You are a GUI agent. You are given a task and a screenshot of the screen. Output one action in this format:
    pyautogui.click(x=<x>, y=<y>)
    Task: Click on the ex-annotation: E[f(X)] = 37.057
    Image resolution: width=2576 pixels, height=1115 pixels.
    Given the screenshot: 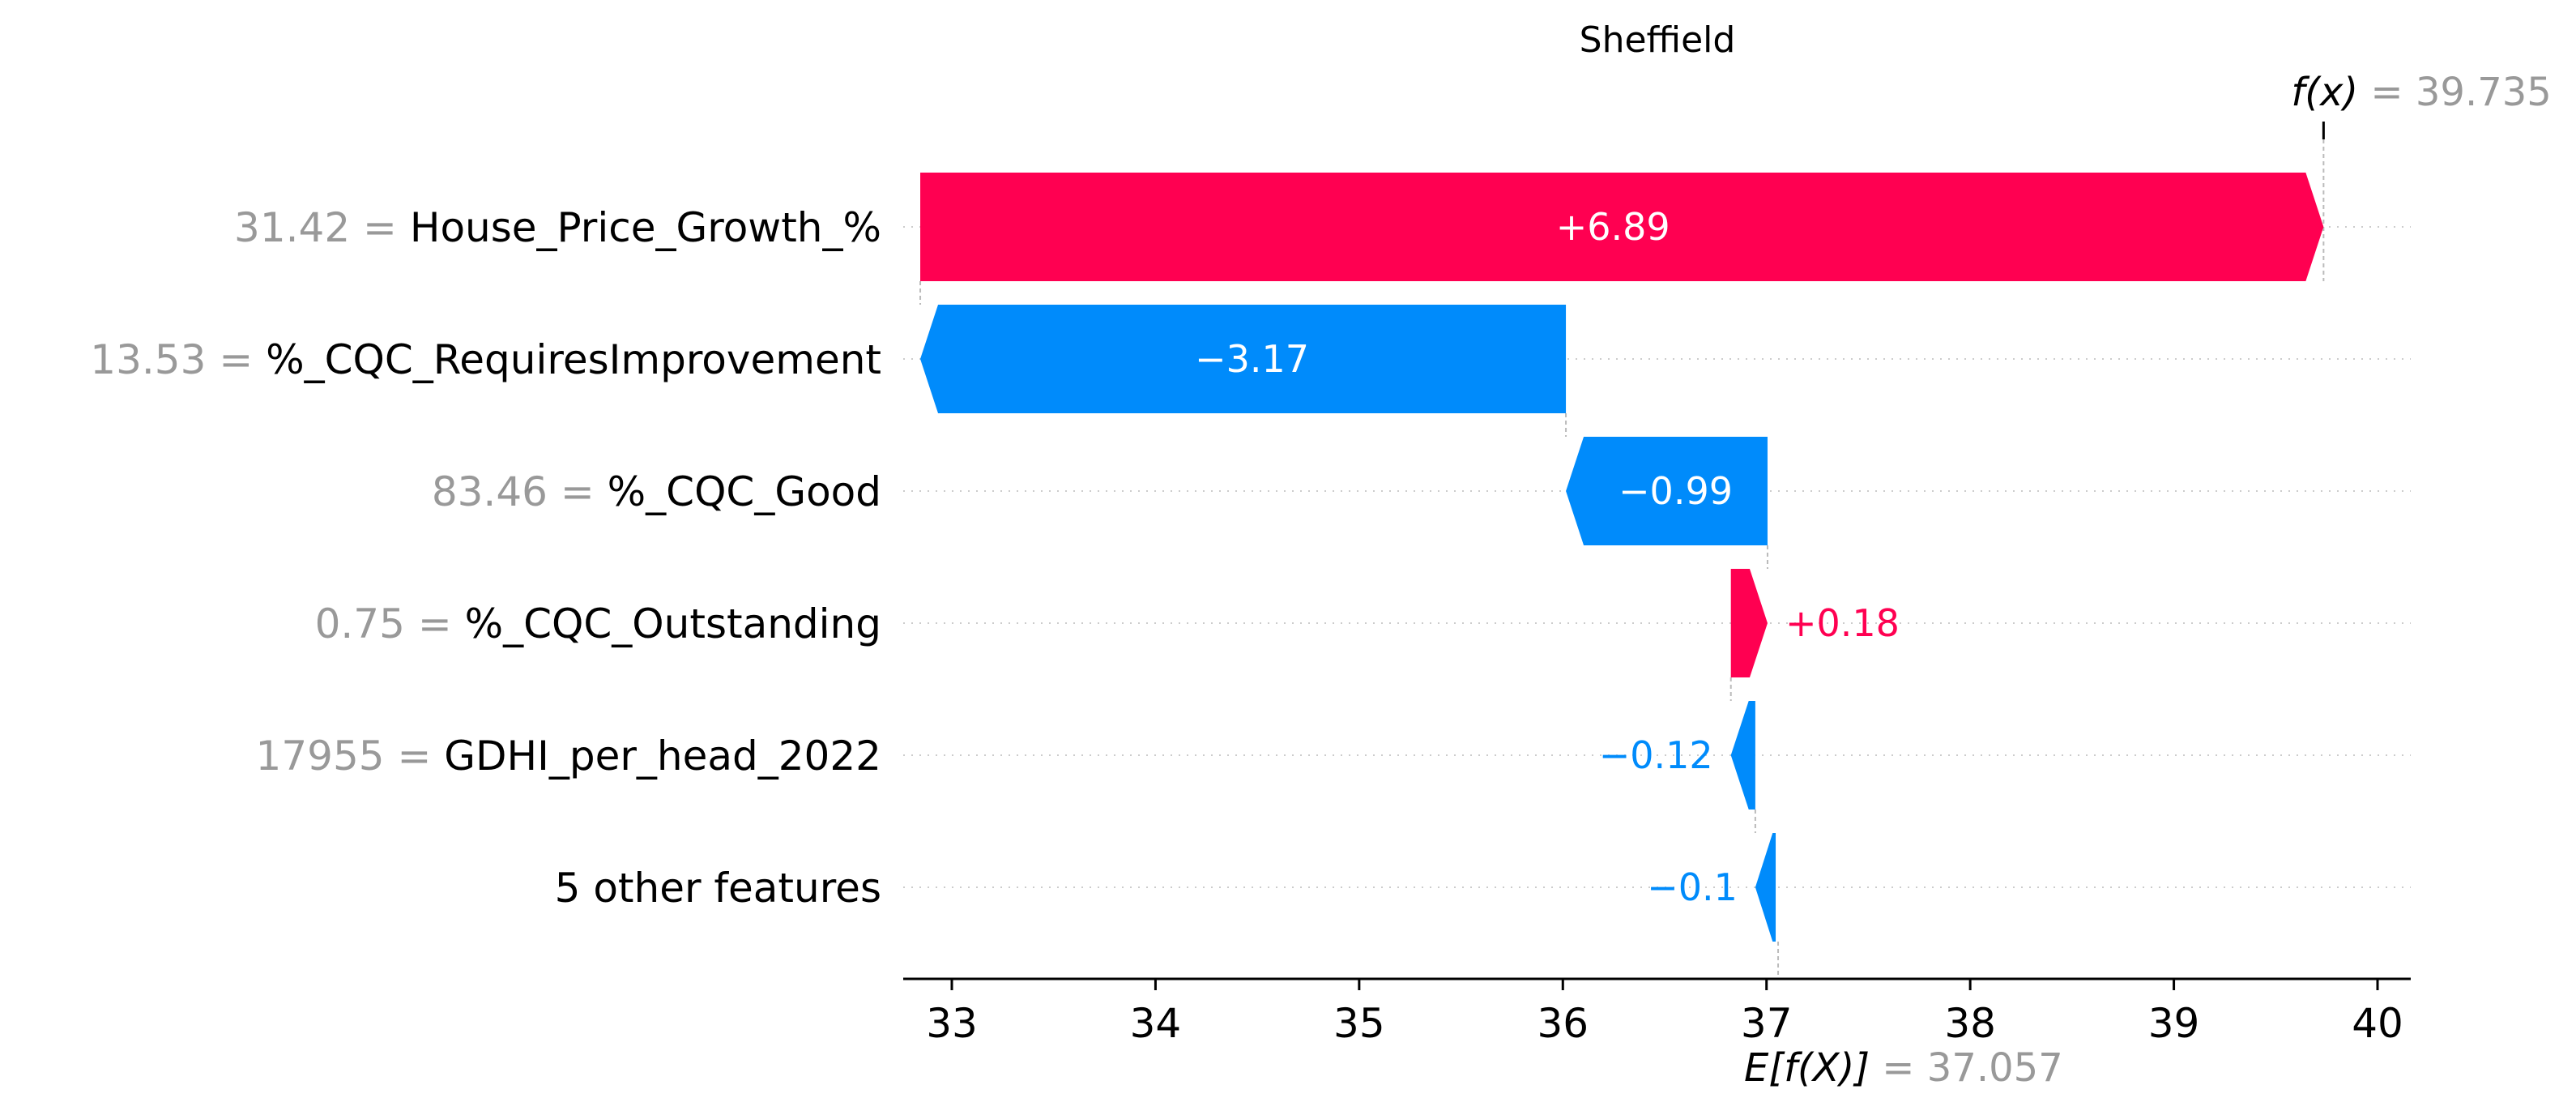 What is the action you would take?
    pyautogui.click(x=1903, y=1068)
    